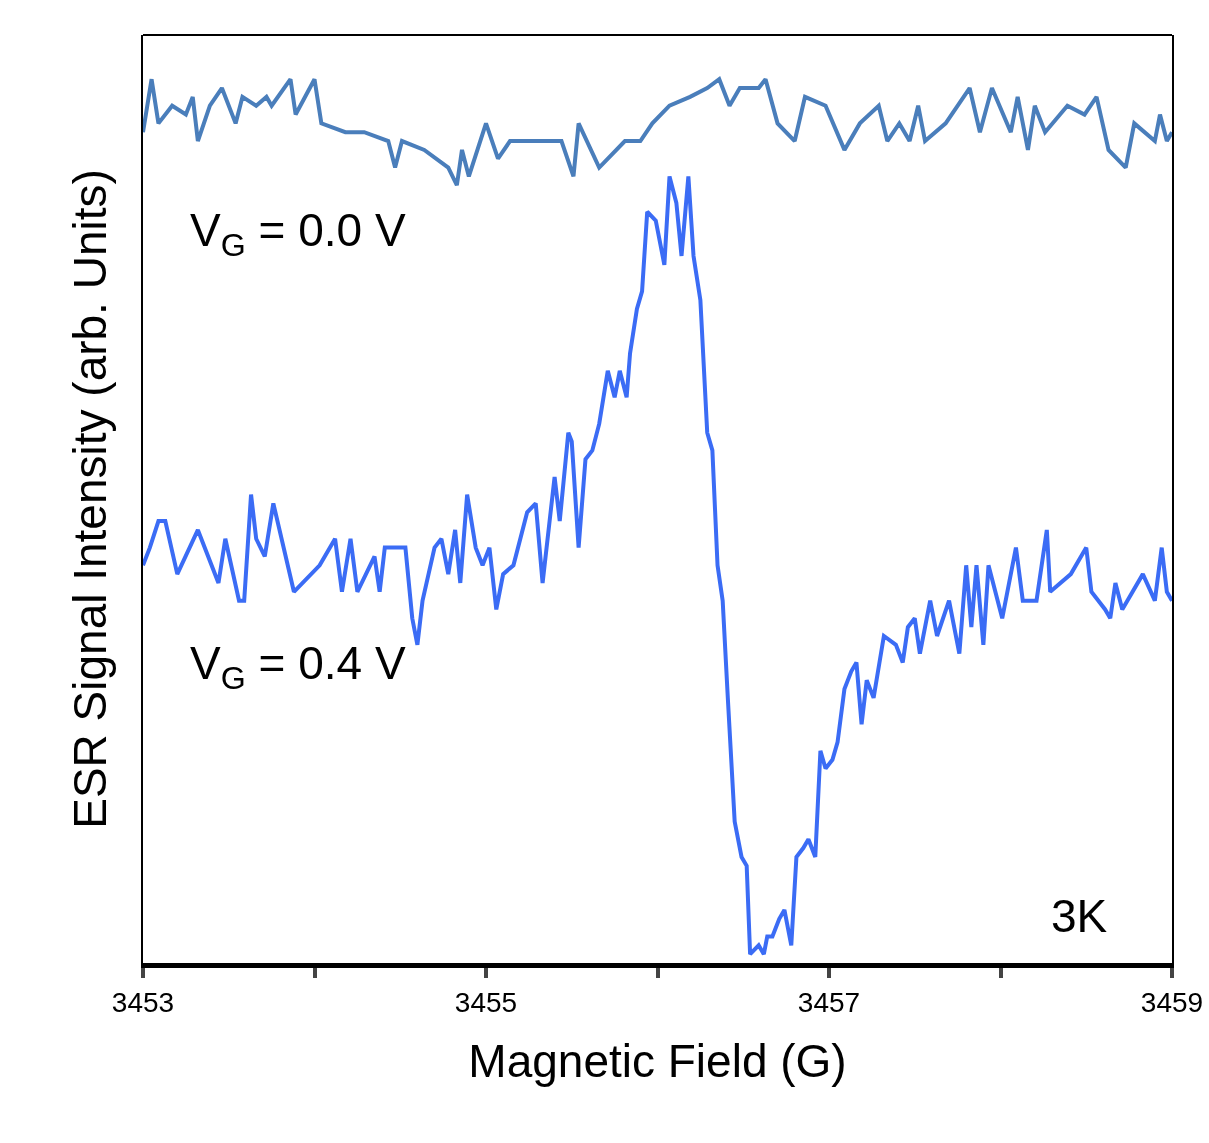  What do you see at coordinates (486, 1002) in the screenshot?
I see `x-tick-label: 3455` at bounding box center [486, 1002].